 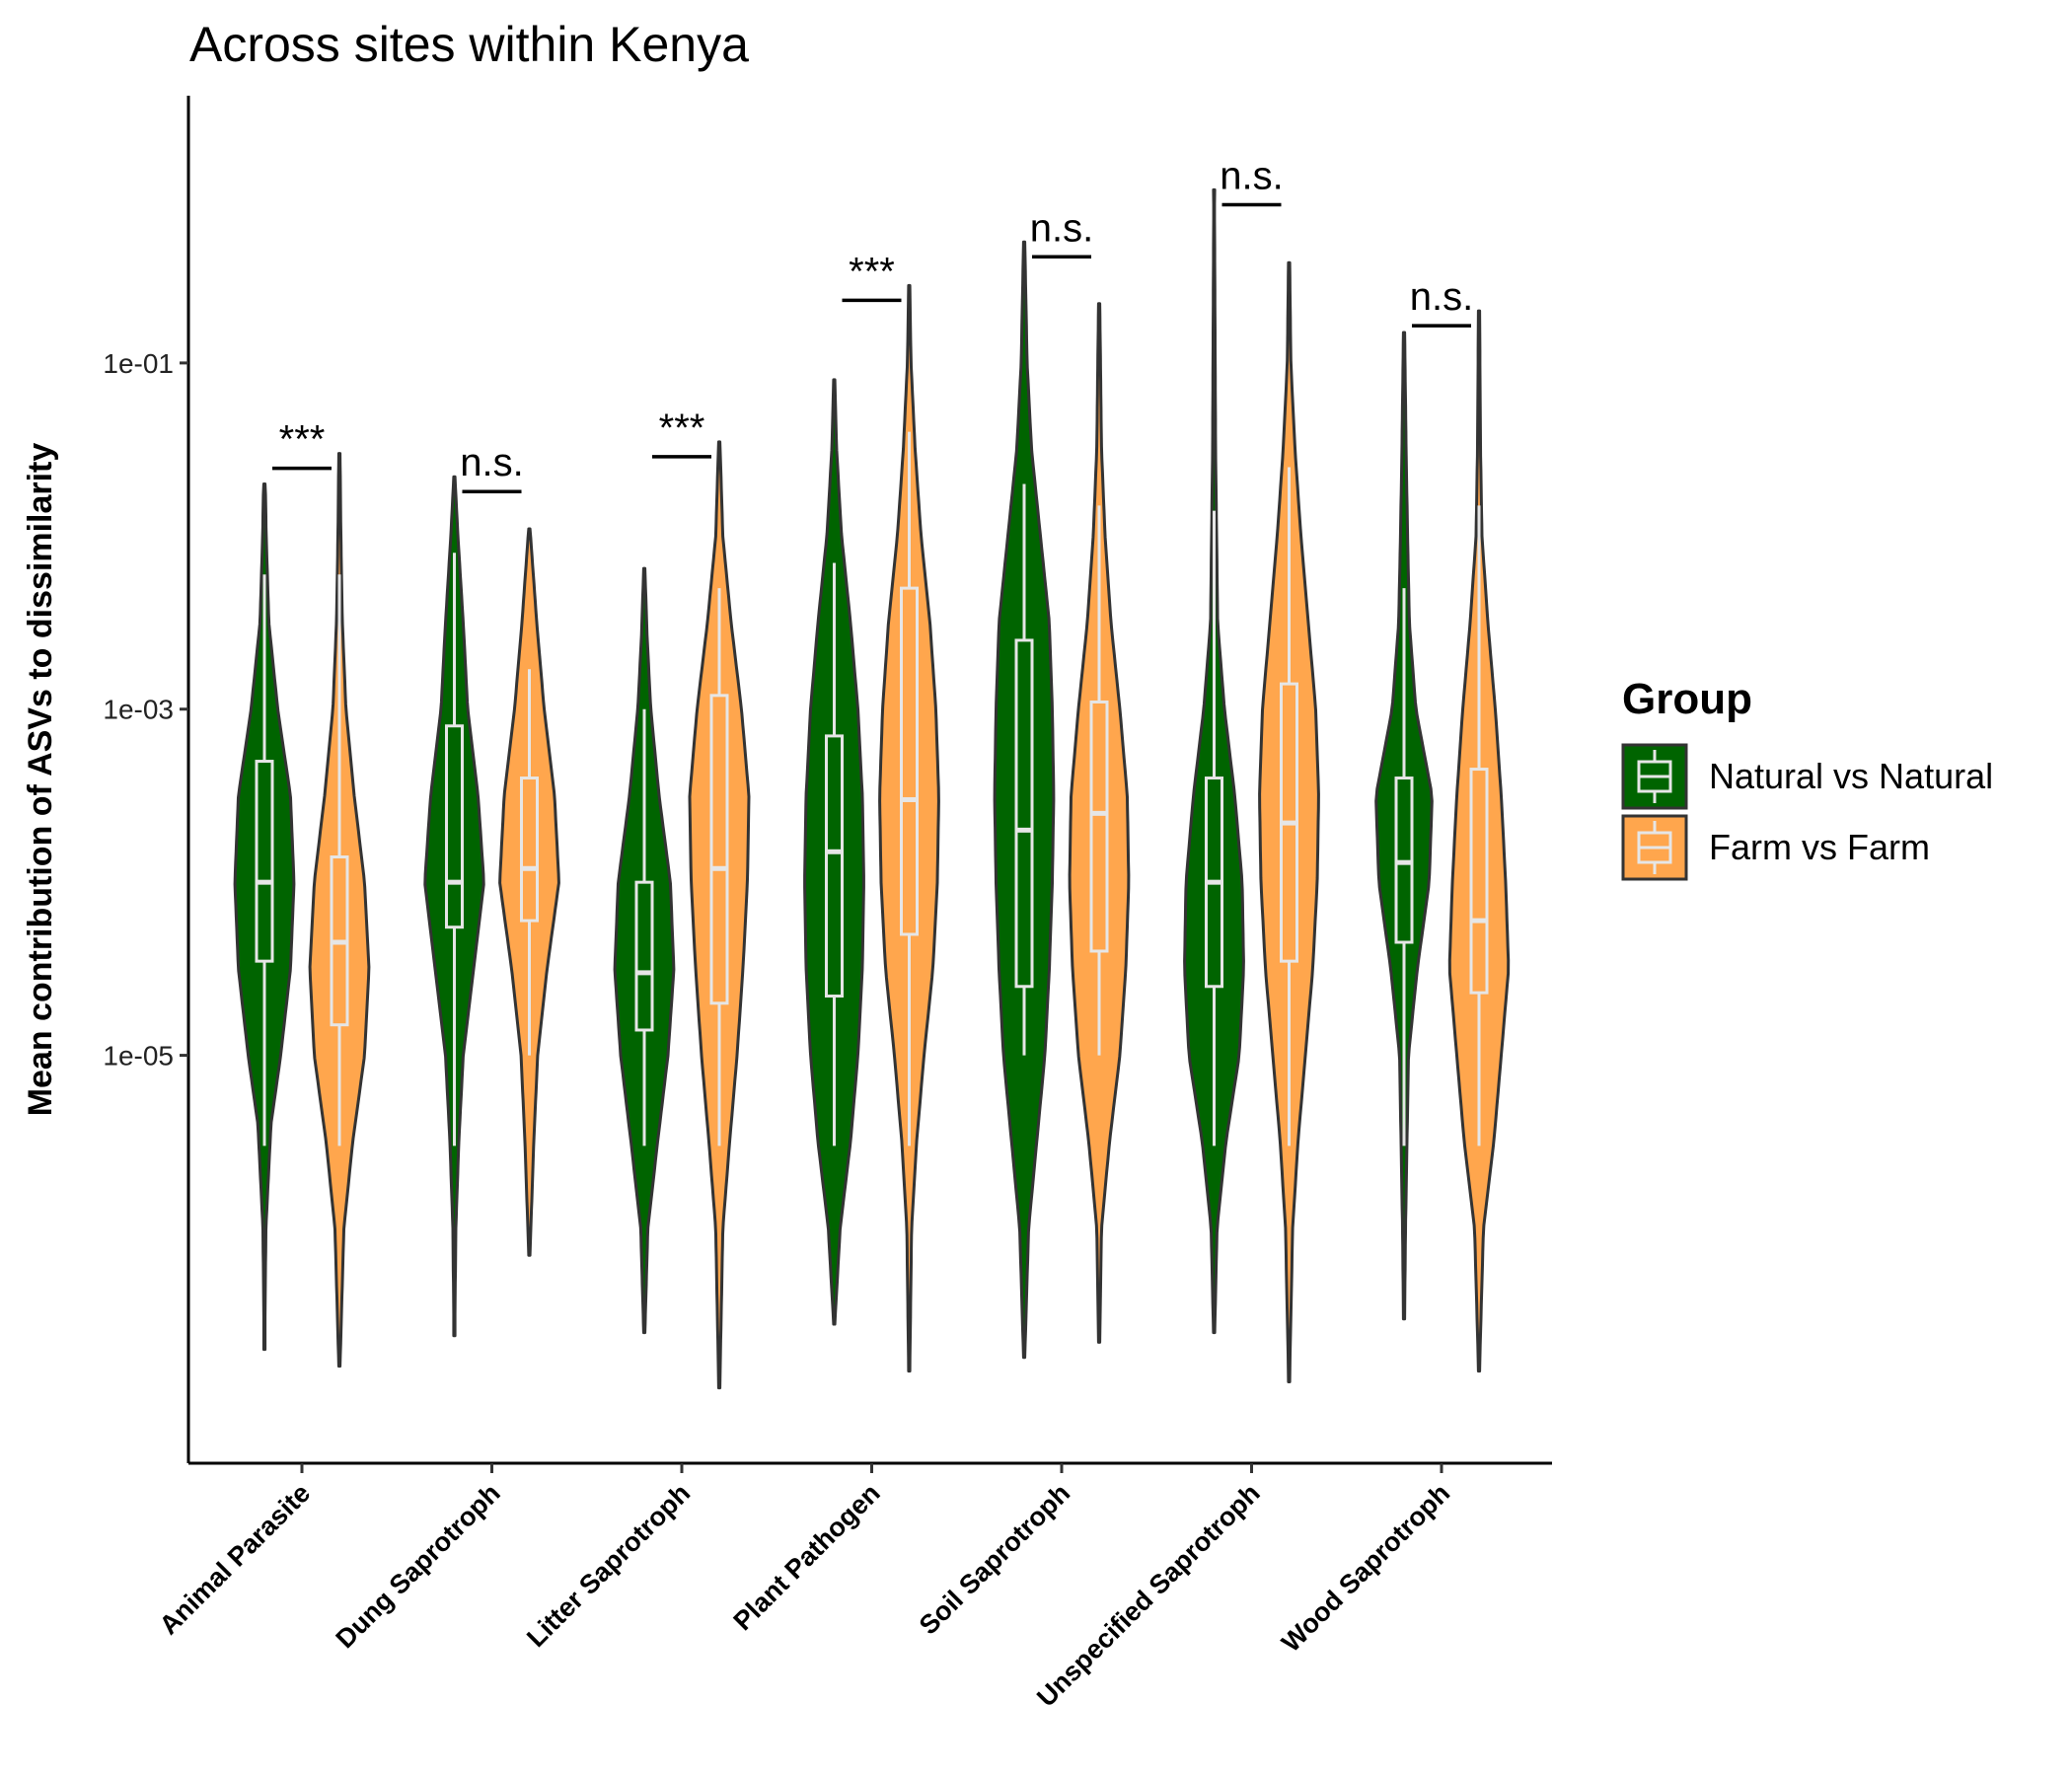 I want to click on y-tick-label: 1e-05, so click(x=139, y=1056).